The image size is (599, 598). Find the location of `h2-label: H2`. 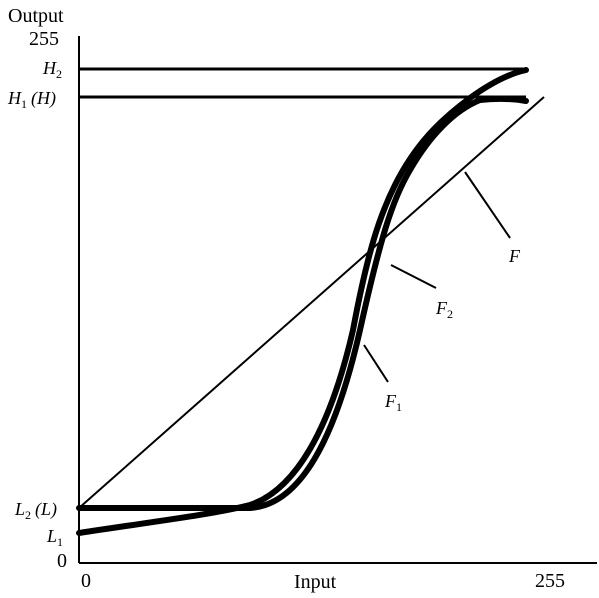

h2-label: H2 is located at coordinates (52, 69).